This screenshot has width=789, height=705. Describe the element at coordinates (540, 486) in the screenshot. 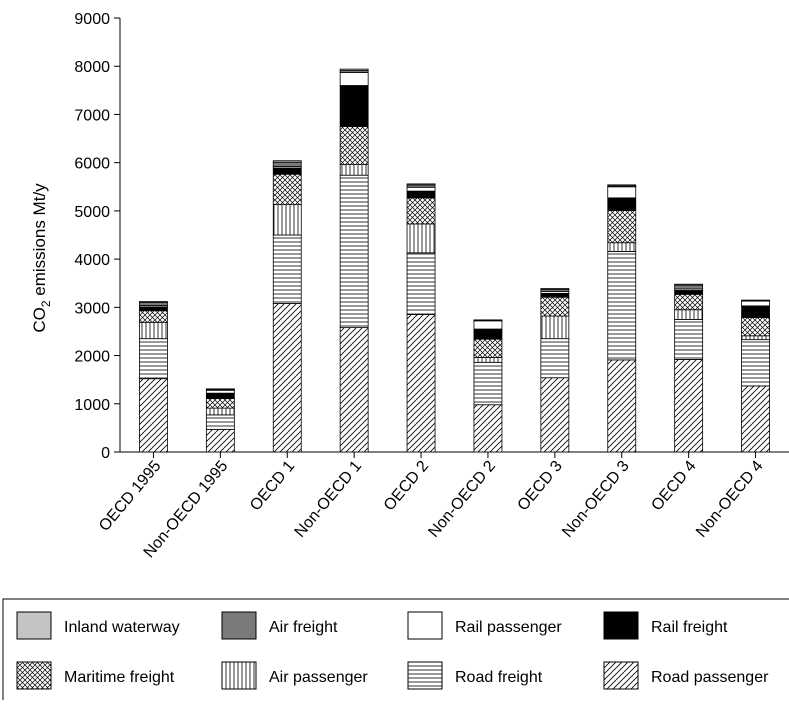

I see `x-tick-label: OECD 3` at that location.